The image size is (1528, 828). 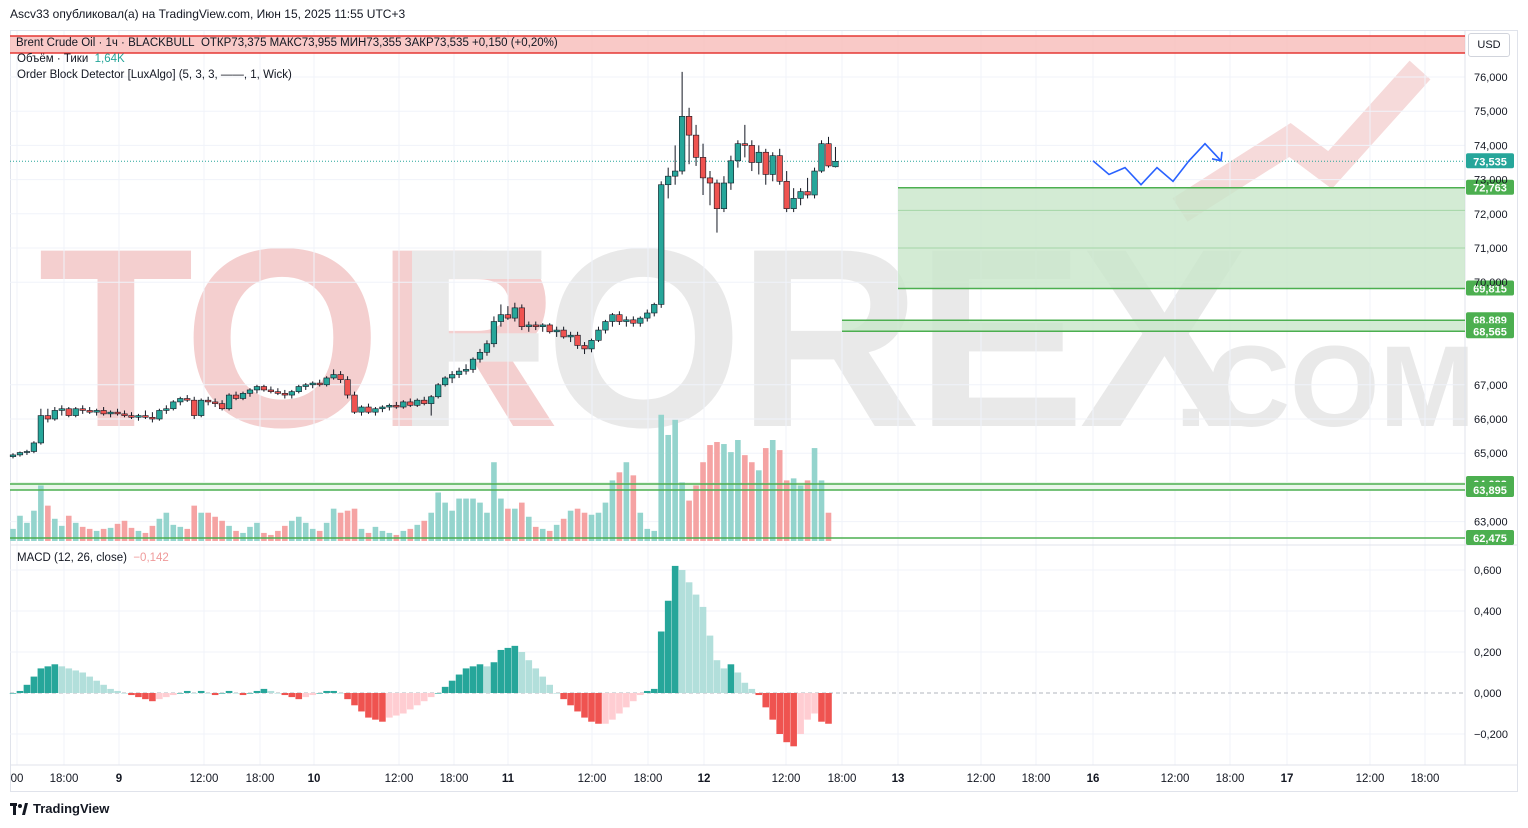 I want to click on symbol-name: Brent Crude Oil · 1ч · BLACKBULL, so click(x=105, y=43).